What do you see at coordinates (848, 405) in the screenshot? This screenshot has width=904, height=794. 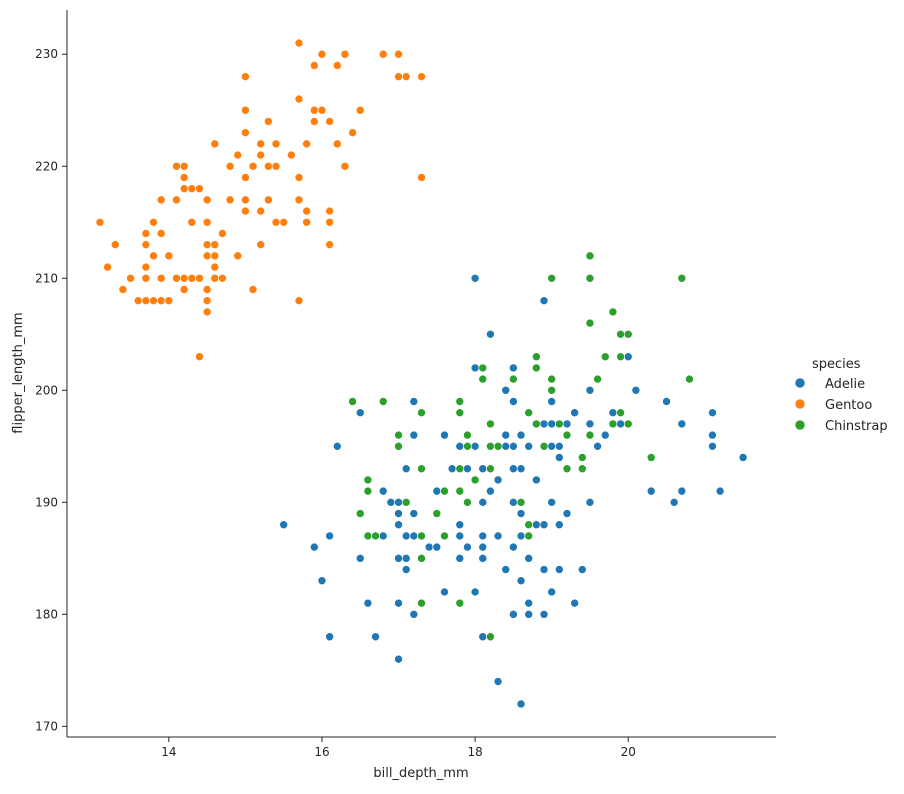 I see `legend-label-gentoo: Gentoo` at bounding box center [848, 405].